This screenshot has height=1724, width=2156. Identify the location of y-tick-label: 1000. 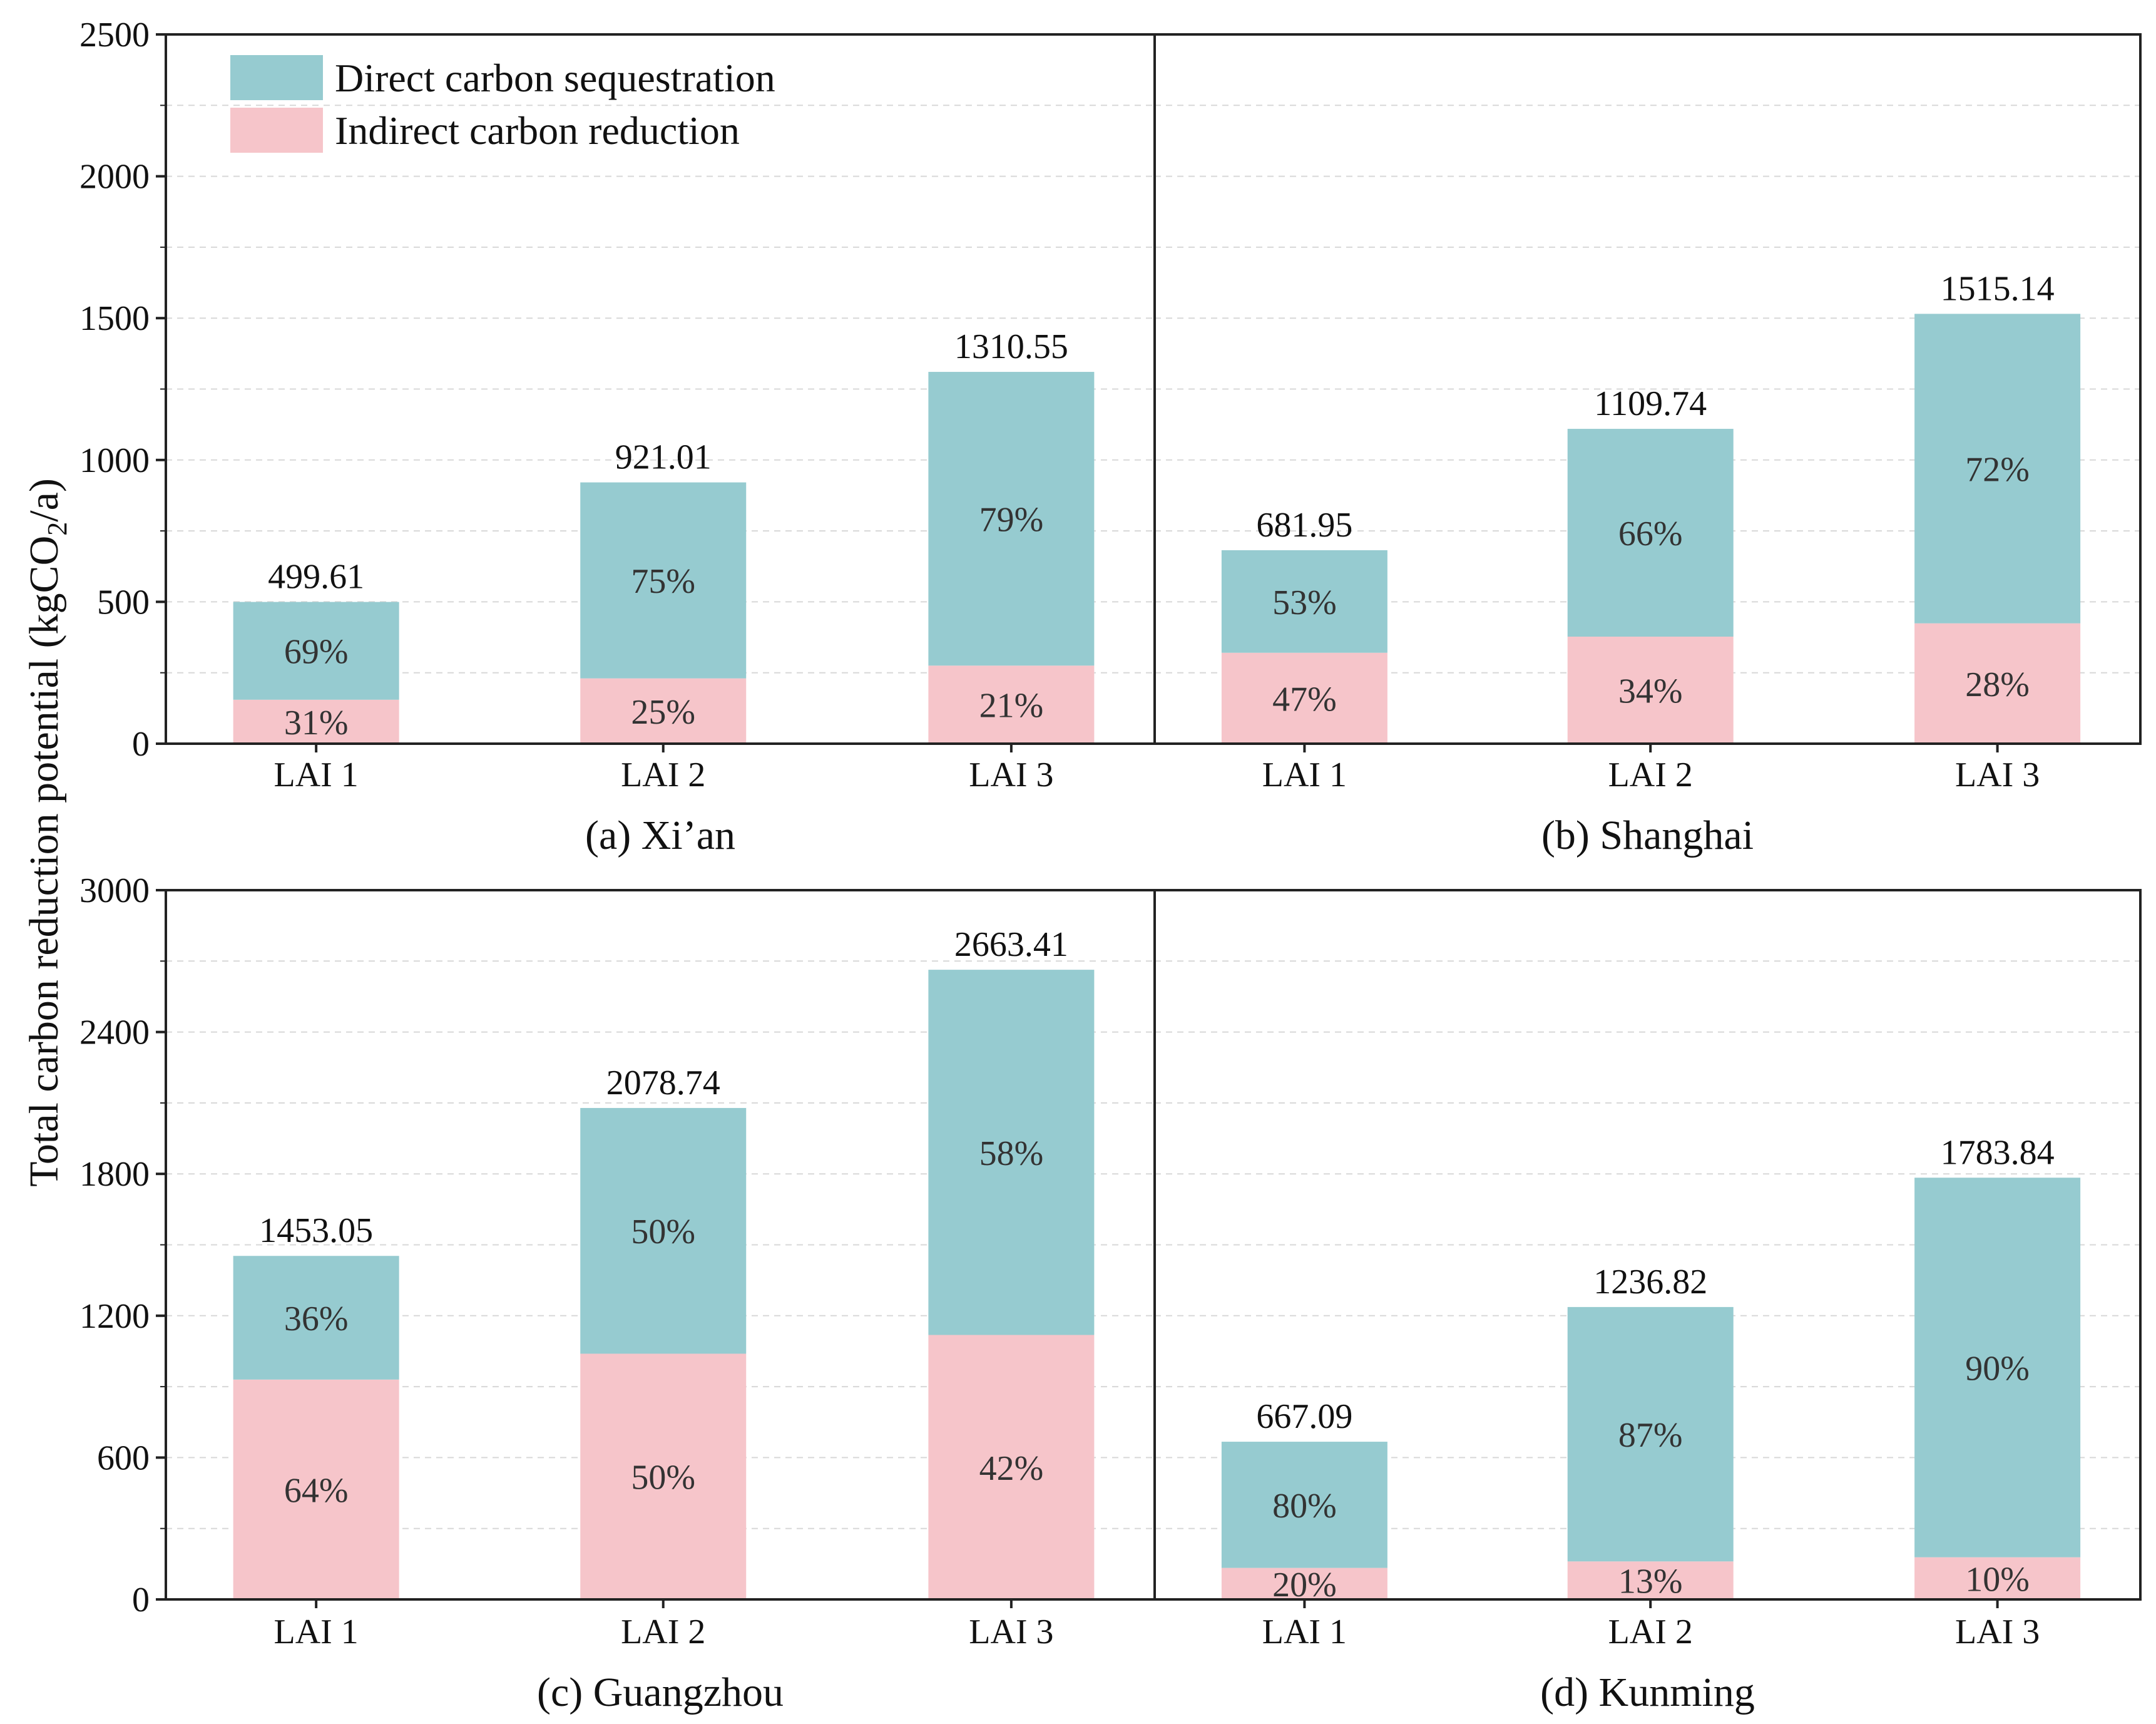
(114, 460).